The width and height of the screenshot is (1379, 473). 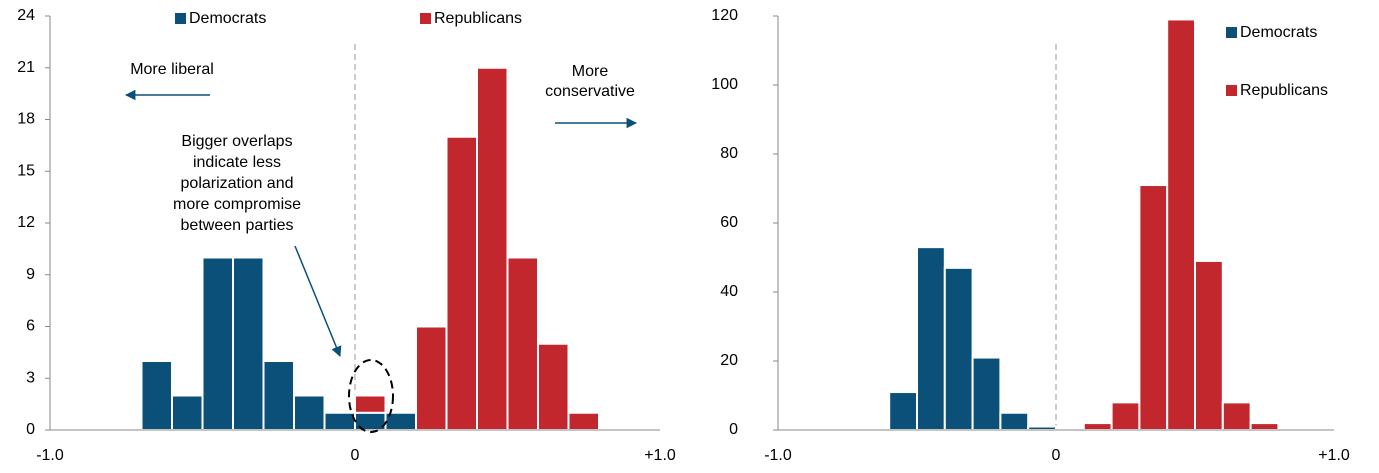 What do you see at coordinates (729, 360) in the screenshot?
I see `y-tick-label: 20` at bounding box center [729, 360].